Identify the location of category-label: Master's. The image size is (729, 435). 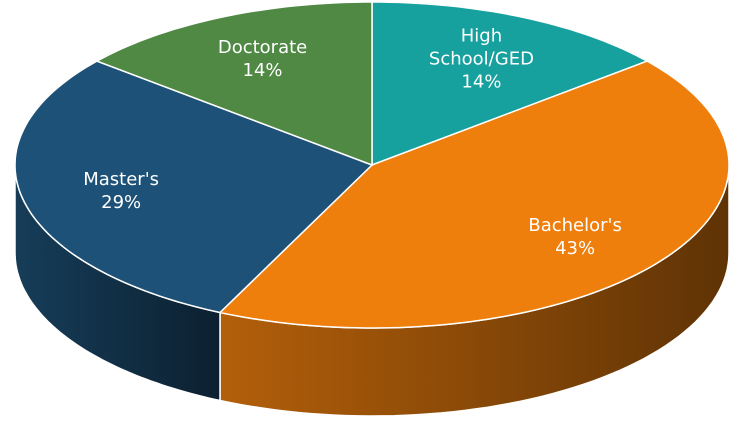
(121, 179).